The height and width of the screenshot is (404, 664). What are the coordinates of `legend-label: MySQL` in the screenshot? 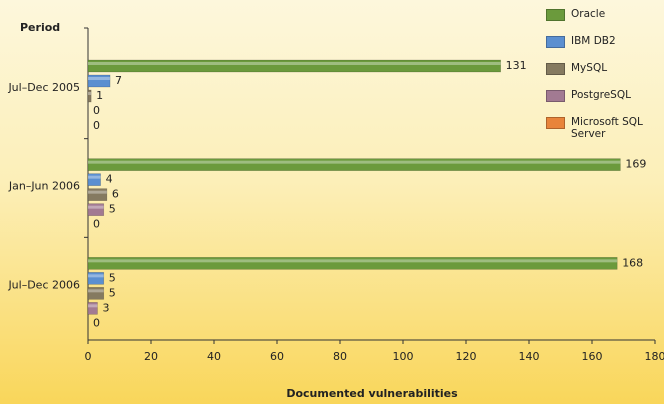 It's located at (589, 68).